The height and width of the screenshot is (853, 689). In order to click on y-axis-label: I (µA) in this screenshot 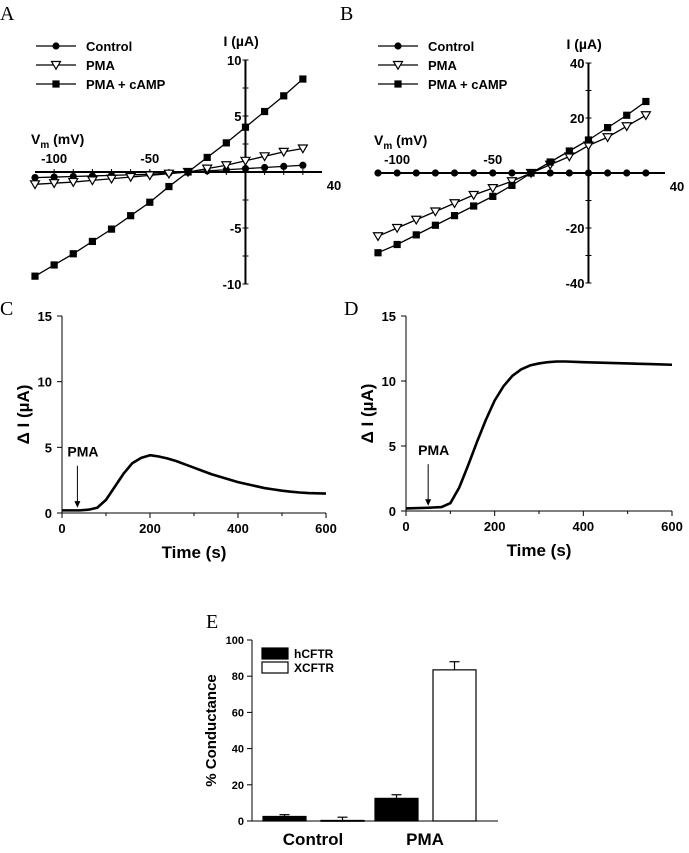, I will do `click(583, 44)`.